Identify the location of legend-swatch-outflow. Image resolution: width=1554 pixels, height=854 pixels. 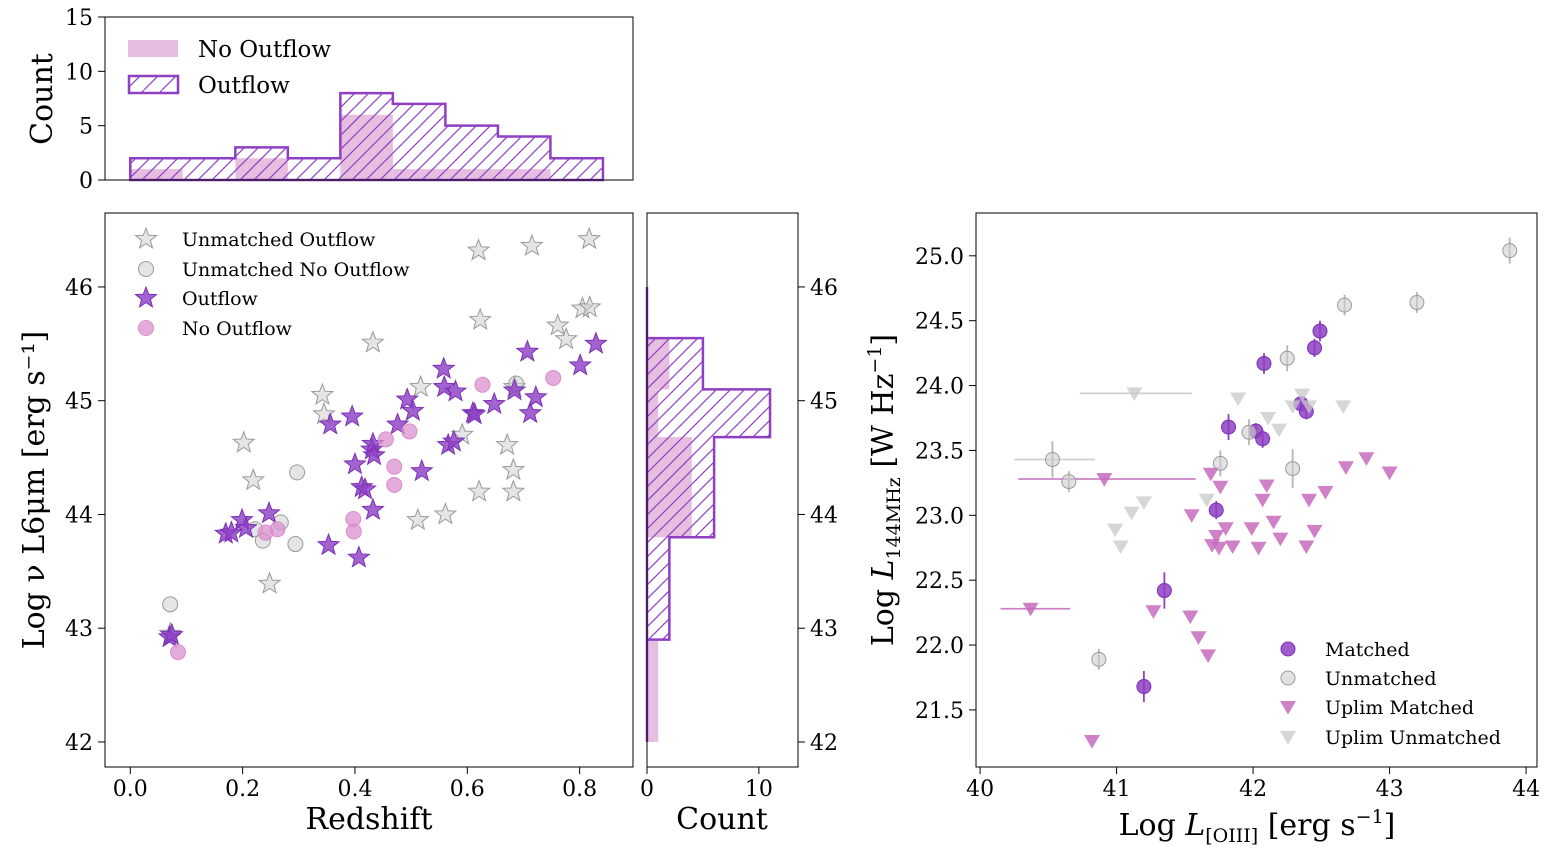
(153, 84).